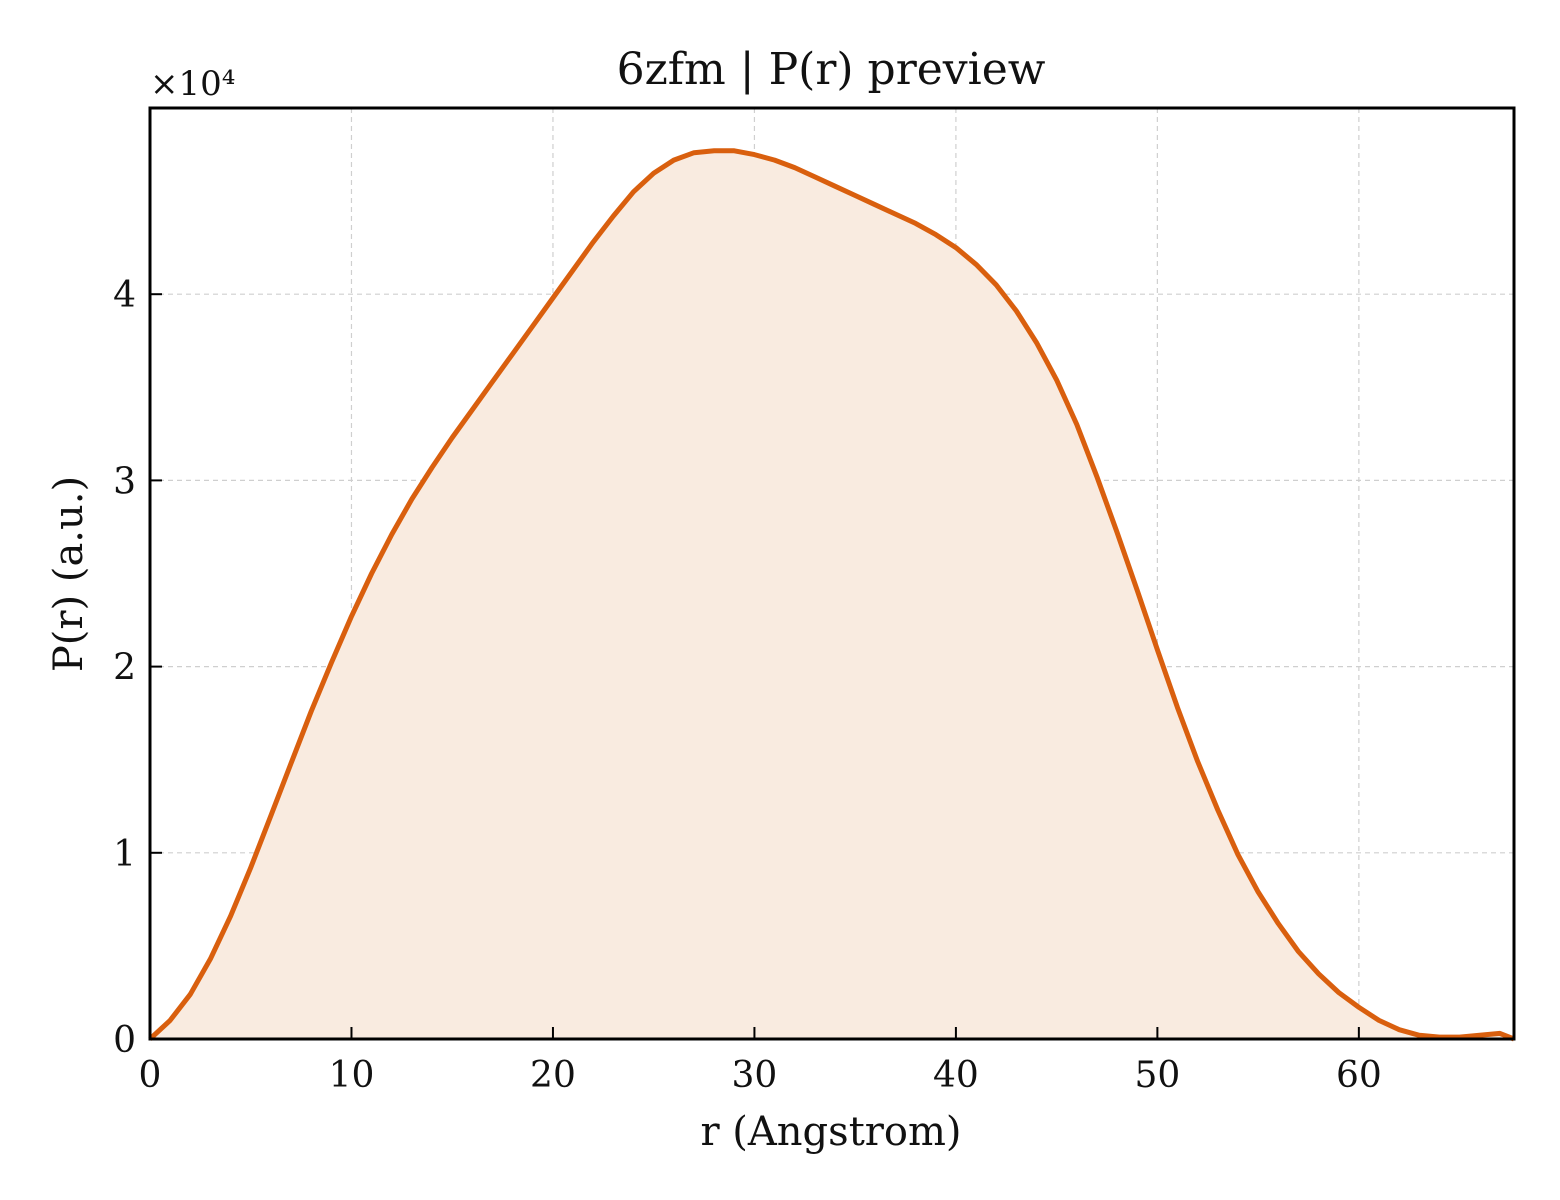 The image size is (1560, 1200). What do you see at coordinates (1157, 1075) in the screenshot?
I see `x-tick-label: 50` at bounding box center [1157, 1075].